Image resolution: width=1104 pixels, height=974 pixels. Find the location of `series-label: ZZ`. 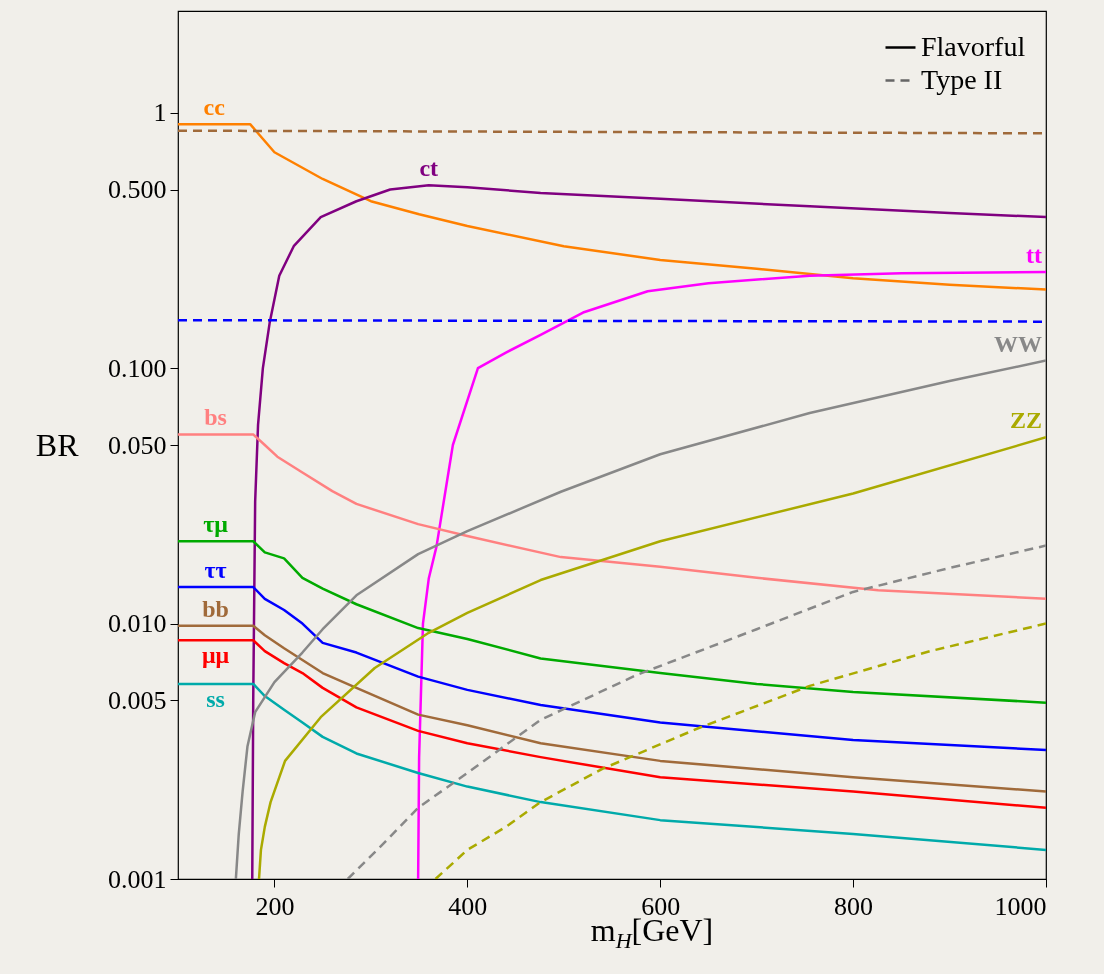

series-label: ZZ is located at coordinates (1025, 420).